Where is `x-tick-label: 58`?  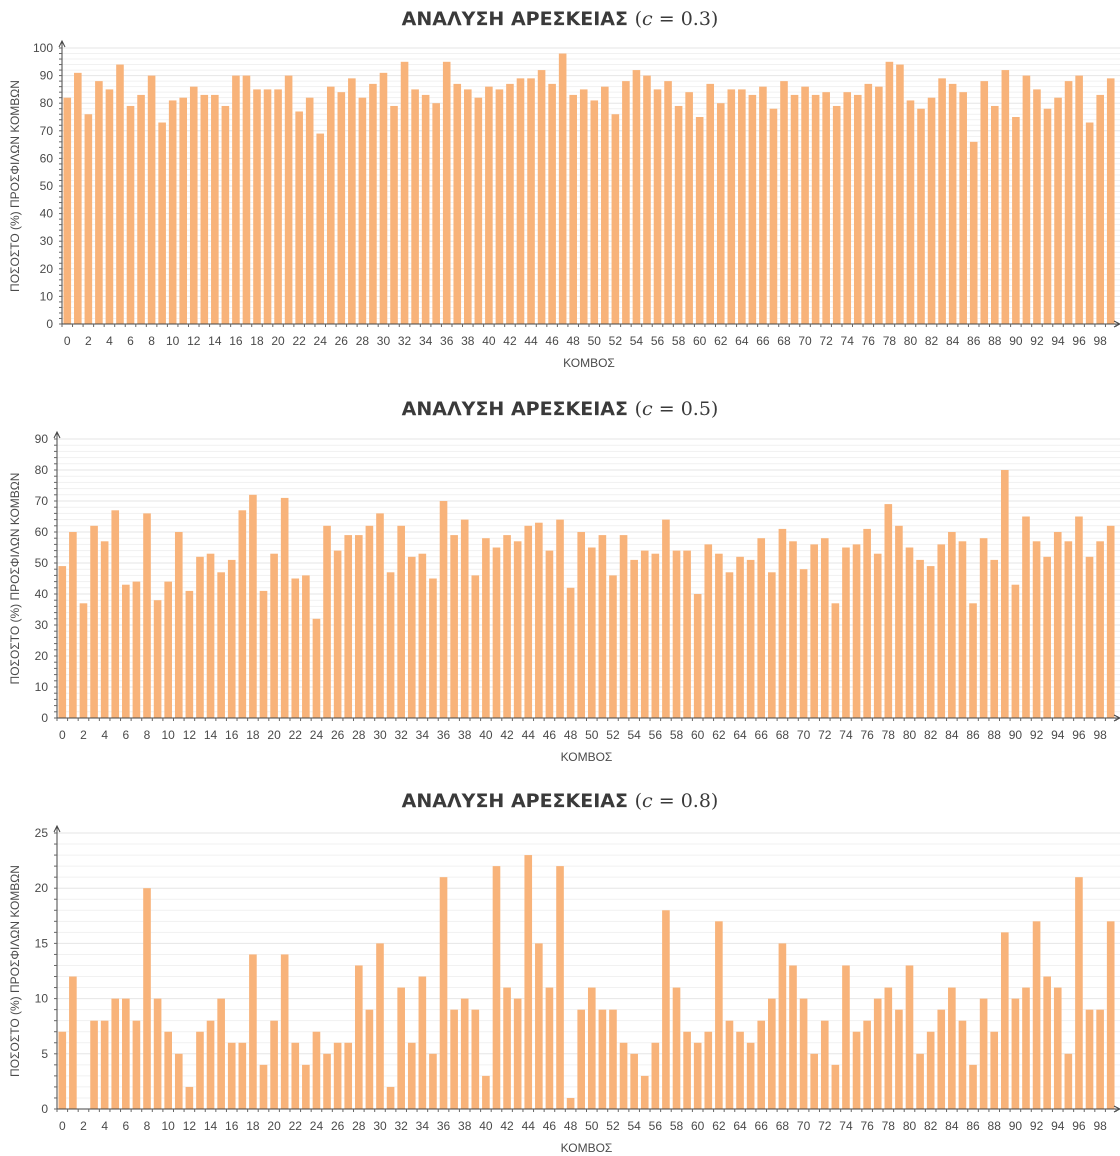 x-tick-label: 58 is located at coordinates (677, 1126).